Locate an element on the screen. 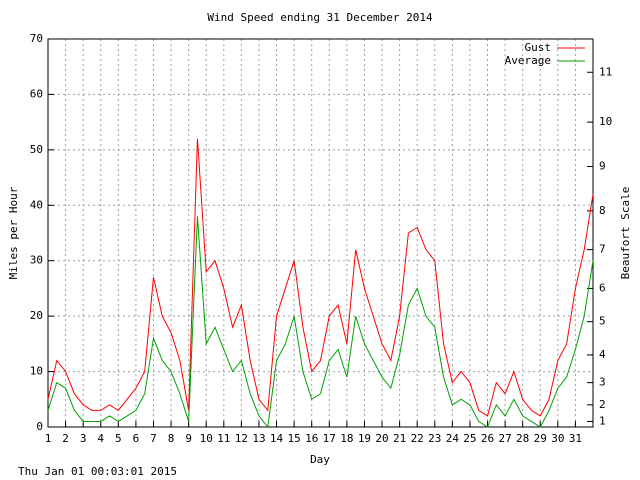 The height and width of the screenshot is (480, 640). y-tick-label: 20 is located at coordinates (36, 315).